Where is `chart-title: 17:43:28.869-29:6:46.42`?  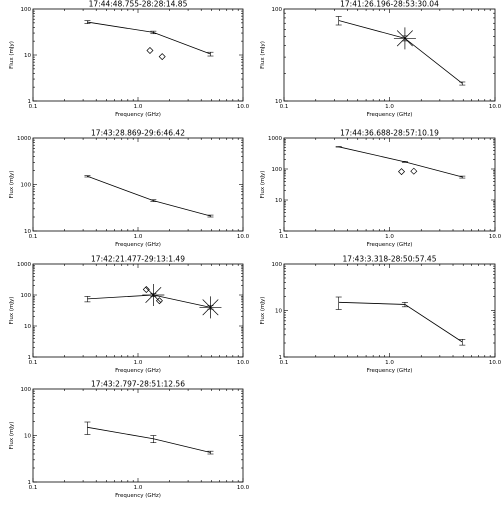 chart-title: 17:43:28.869-29:6:46.42 is located at coordinates (138, 133).